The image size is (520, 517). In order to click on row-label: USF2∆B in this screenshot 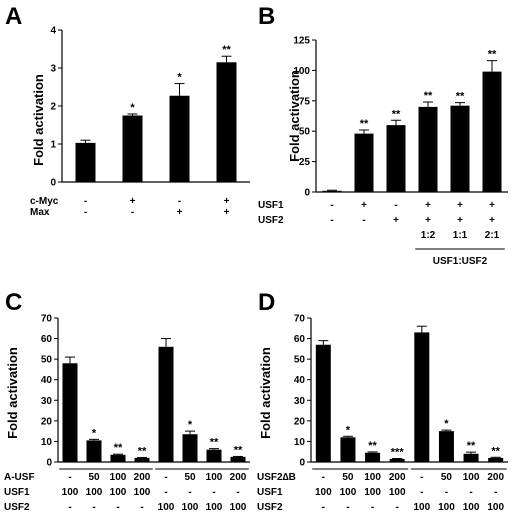, I will do `click(276, 477)`.